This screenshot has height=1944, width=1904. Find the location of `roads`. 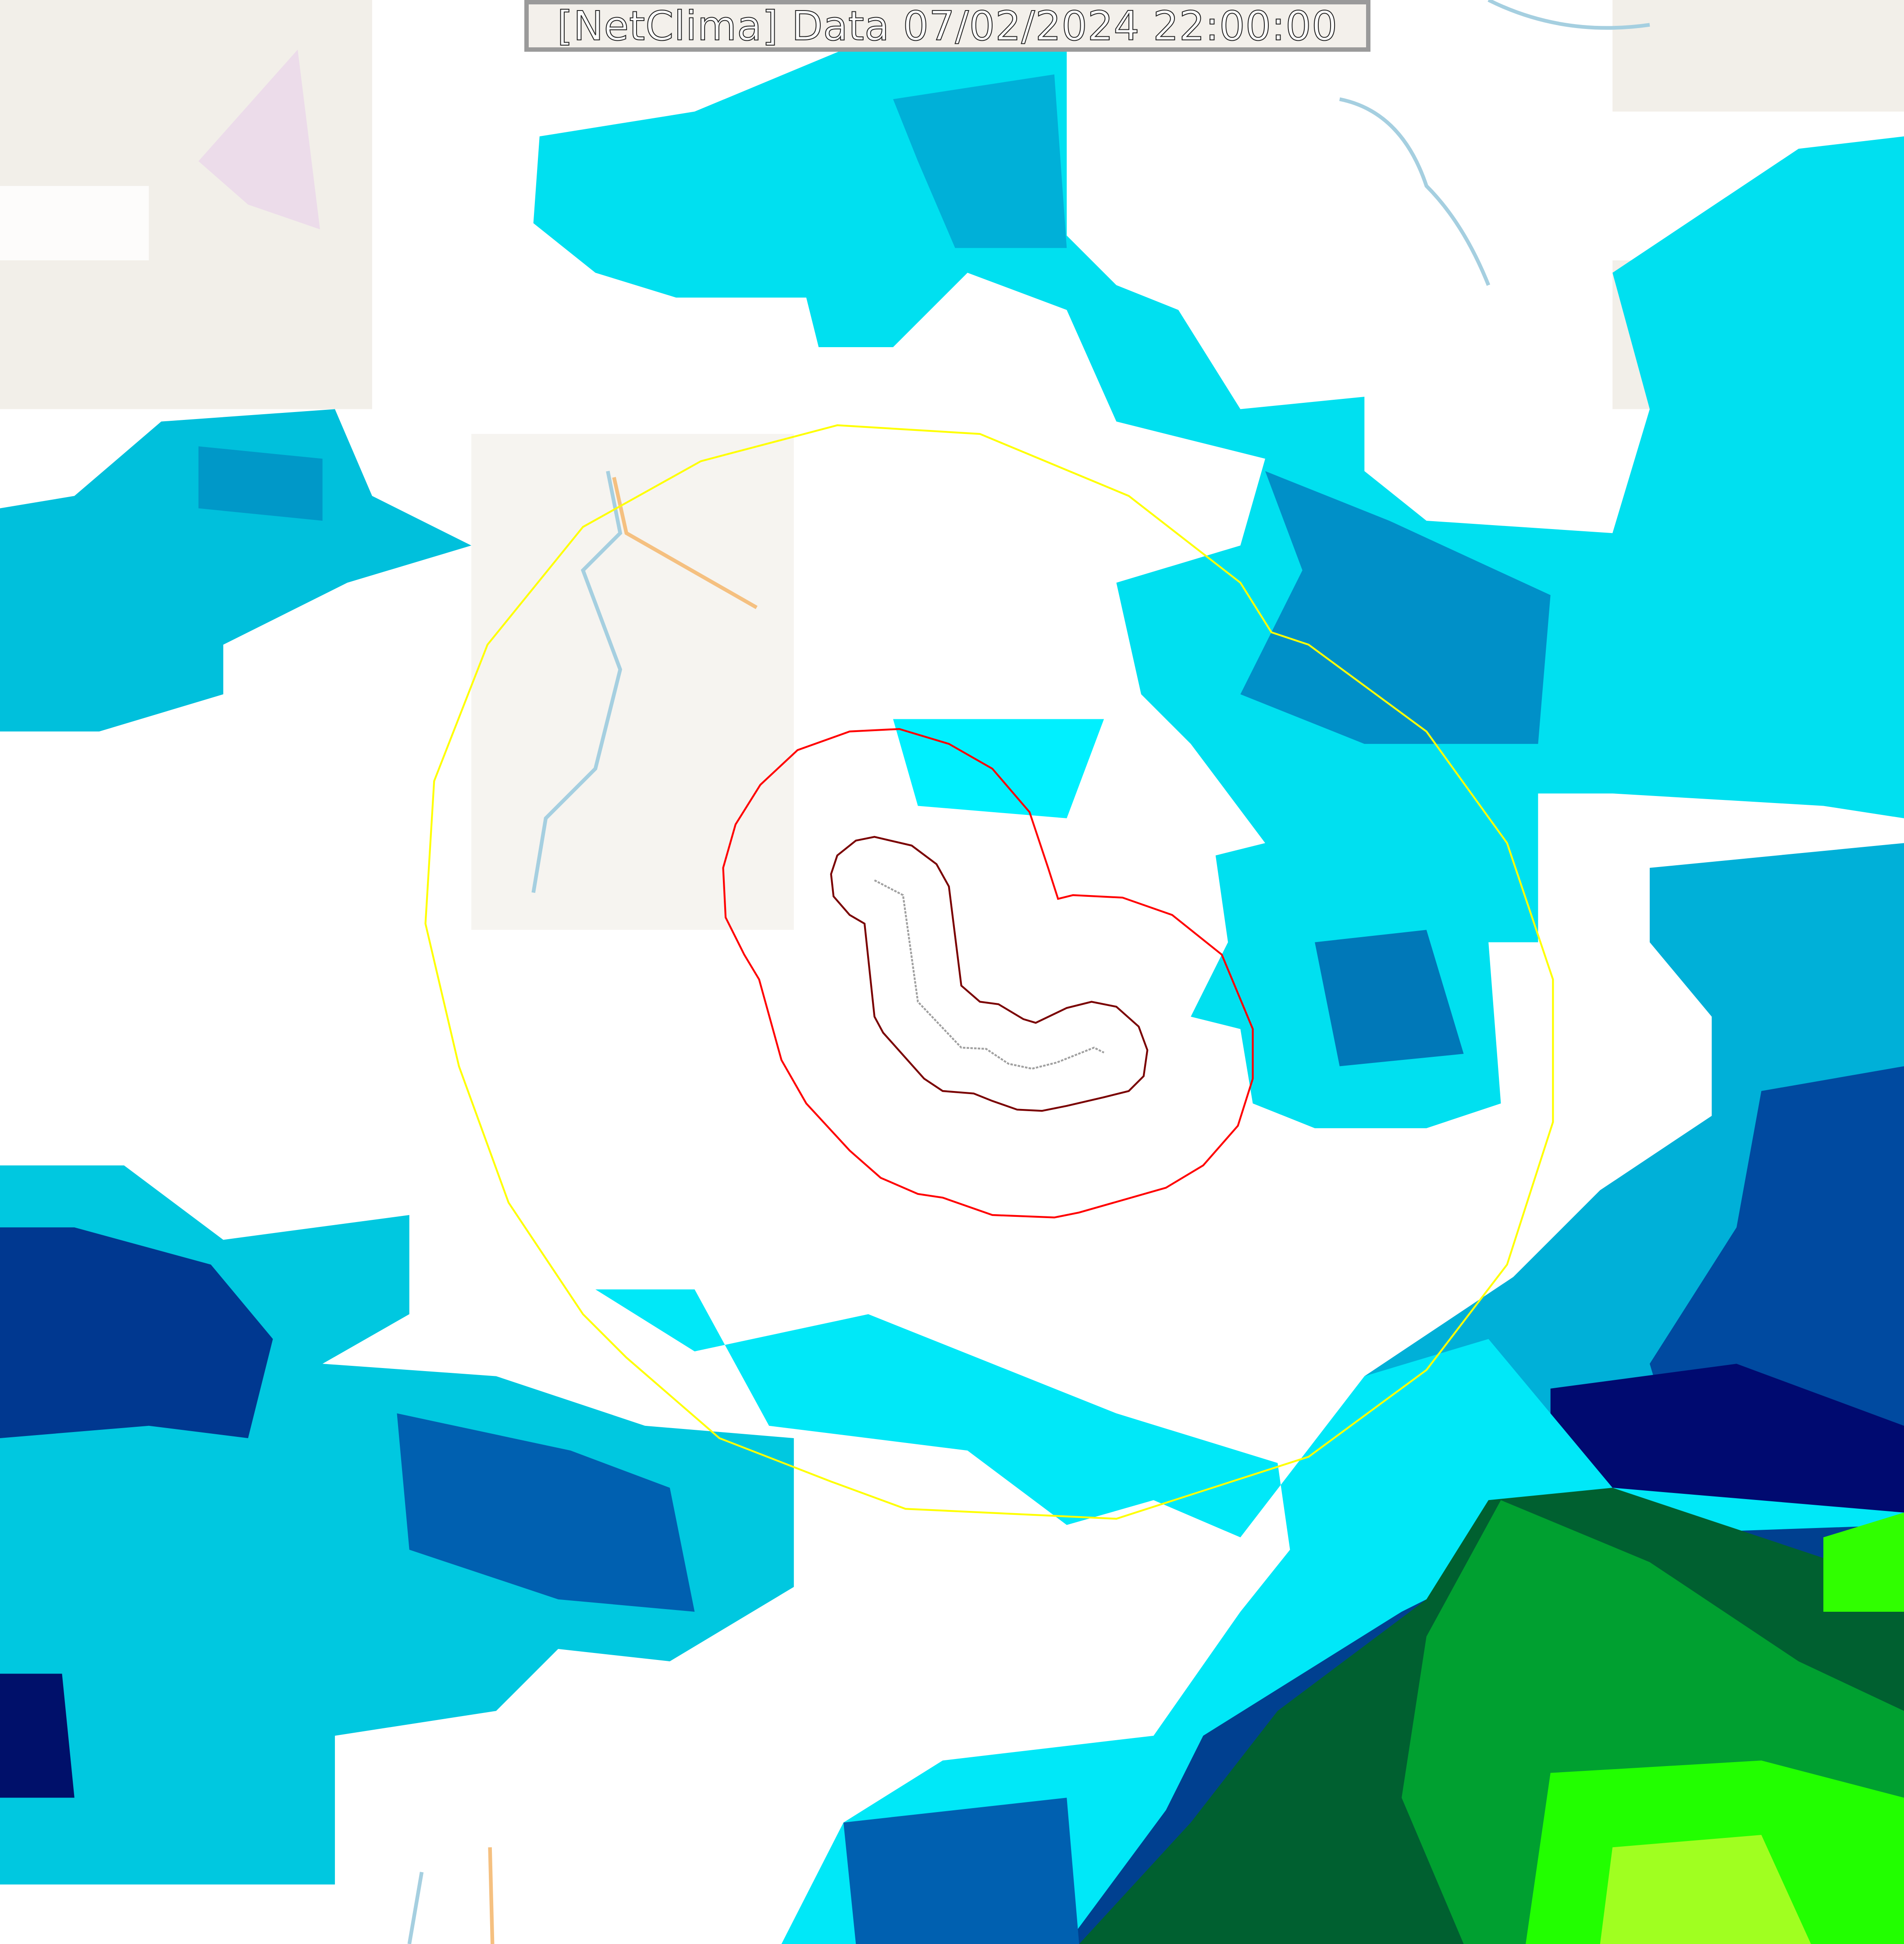

roads is located at coordinates (623, 1210).